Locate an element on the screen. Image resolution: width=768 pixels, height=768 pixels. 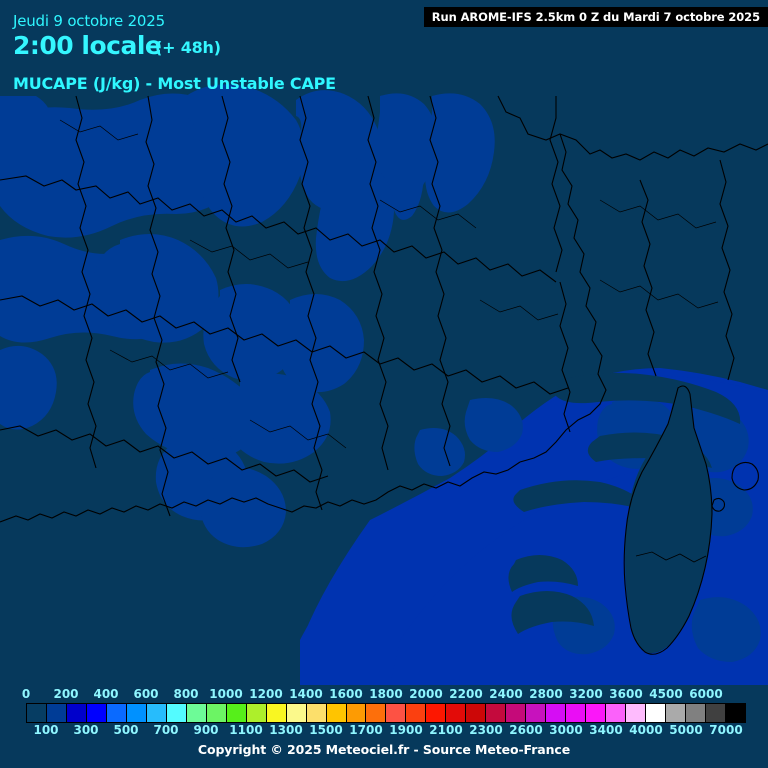
legend-tick-lower: 1300 is located at coordinates (286, 730).